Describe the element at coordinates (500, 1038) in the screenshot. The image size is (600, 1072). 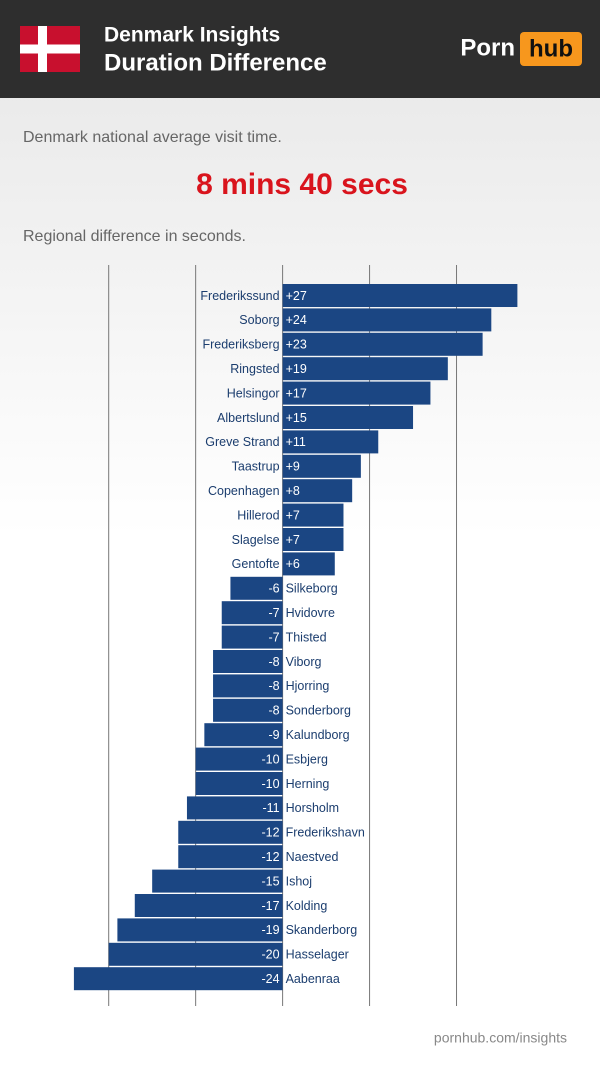
I see `footer: pornhub.com/insights` at that location.